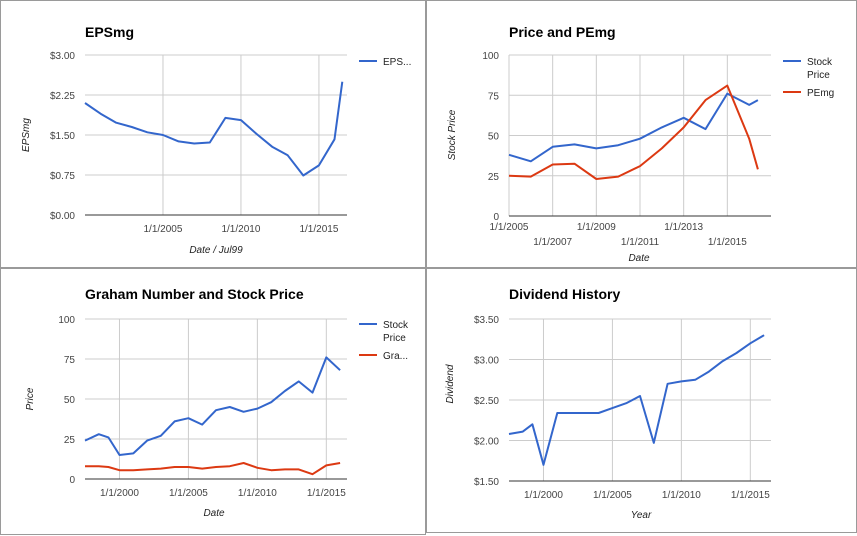 Image resolution: width=857 pixels, height=536 pixels. I want to click on y-tick-labels: $0.00 $0.75 $1.50 $2.25 $3.00, so click(62, 136).